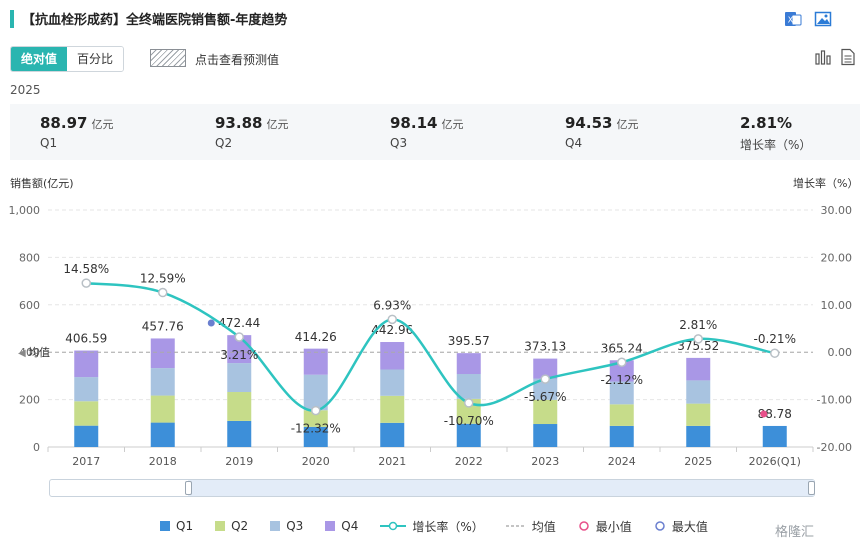  Describe the element at coordinates (237, 60) in the screenshot. I see `predict-toggle-label: 点击查看预测值` at that location.